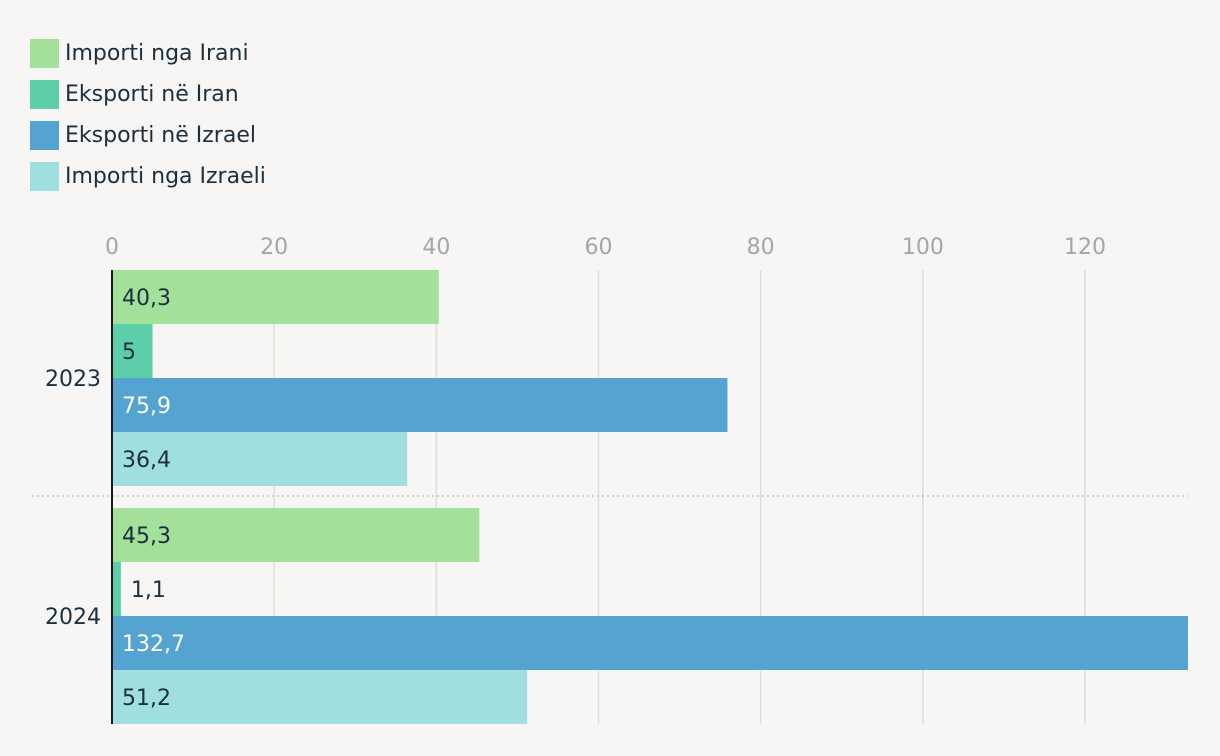 This screenshot has width=1220, height=756. I want to click on legend-item-eksporti-ne-izrael: Eksporti në Izrael, so click(148, 135).